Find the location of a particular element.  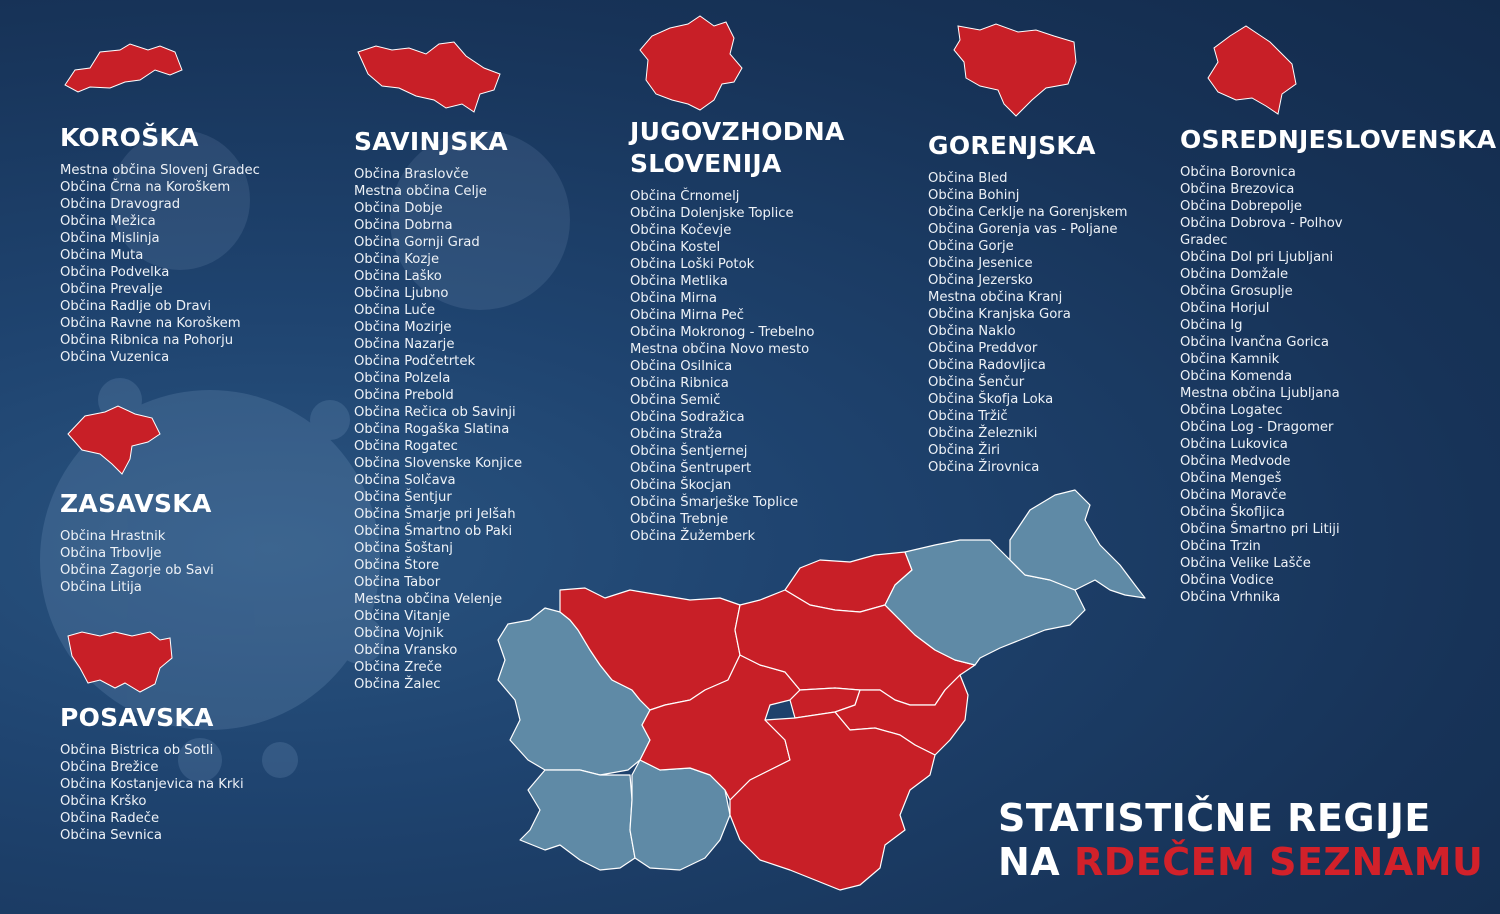

savinjska-shape-icon is located at coordinates (429, 77).